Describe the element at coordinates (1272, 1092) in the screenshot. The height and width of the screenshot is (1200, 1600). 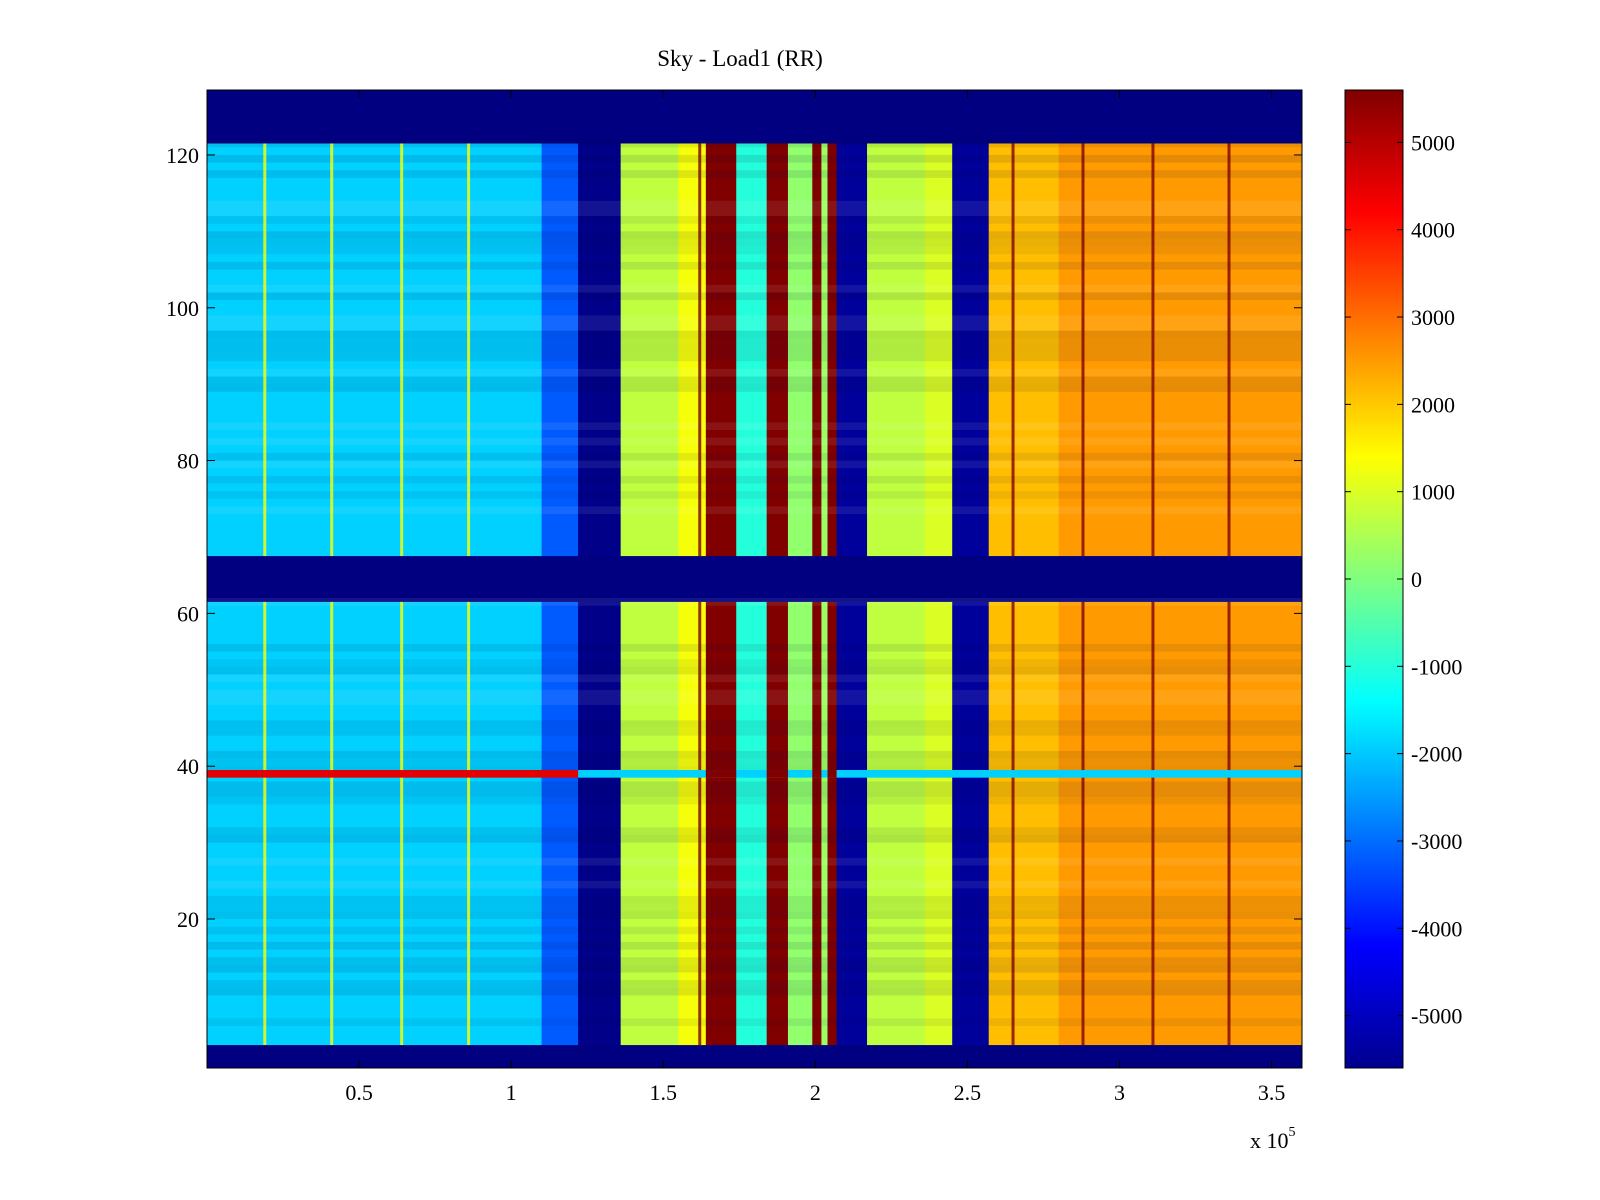
I see `x-tick-label: 3.5` at that location.